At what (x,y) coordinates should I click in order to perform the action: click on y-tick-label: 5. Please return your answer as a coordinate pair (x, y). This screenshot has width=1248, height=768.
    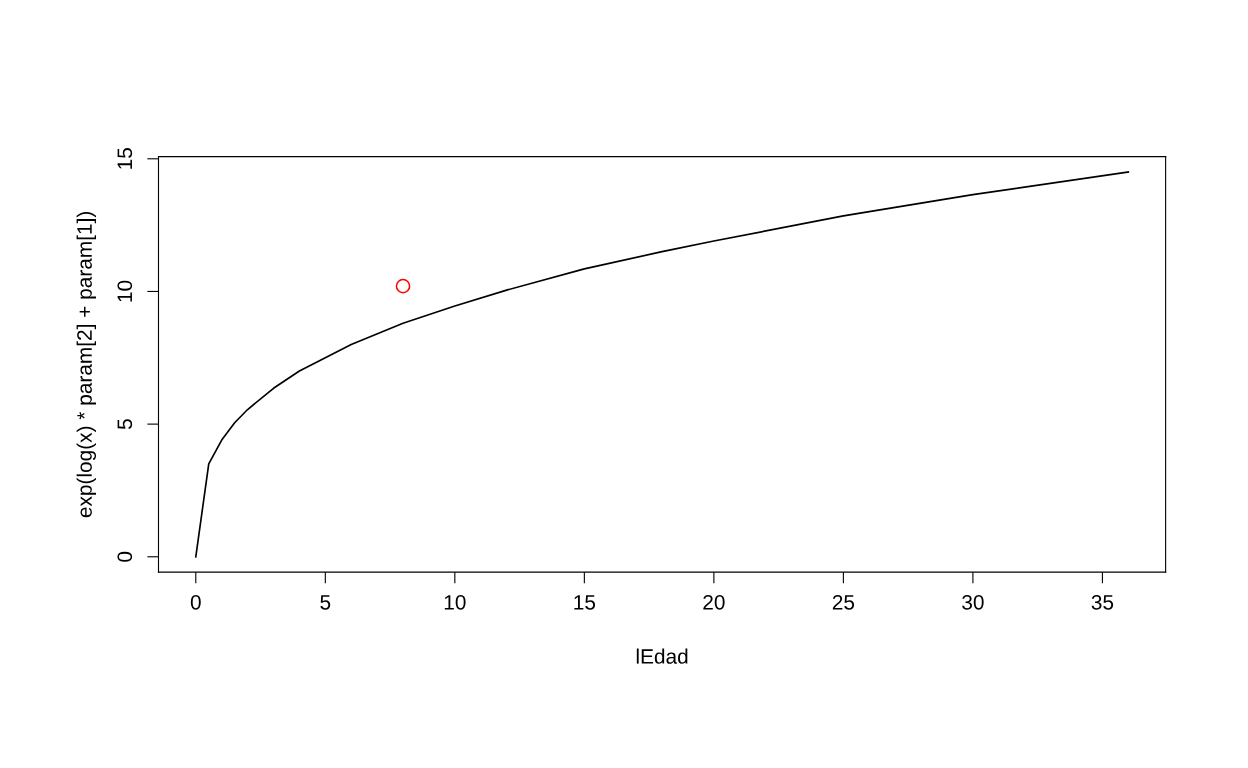
    Looking at the image, I should click on (125, 424).